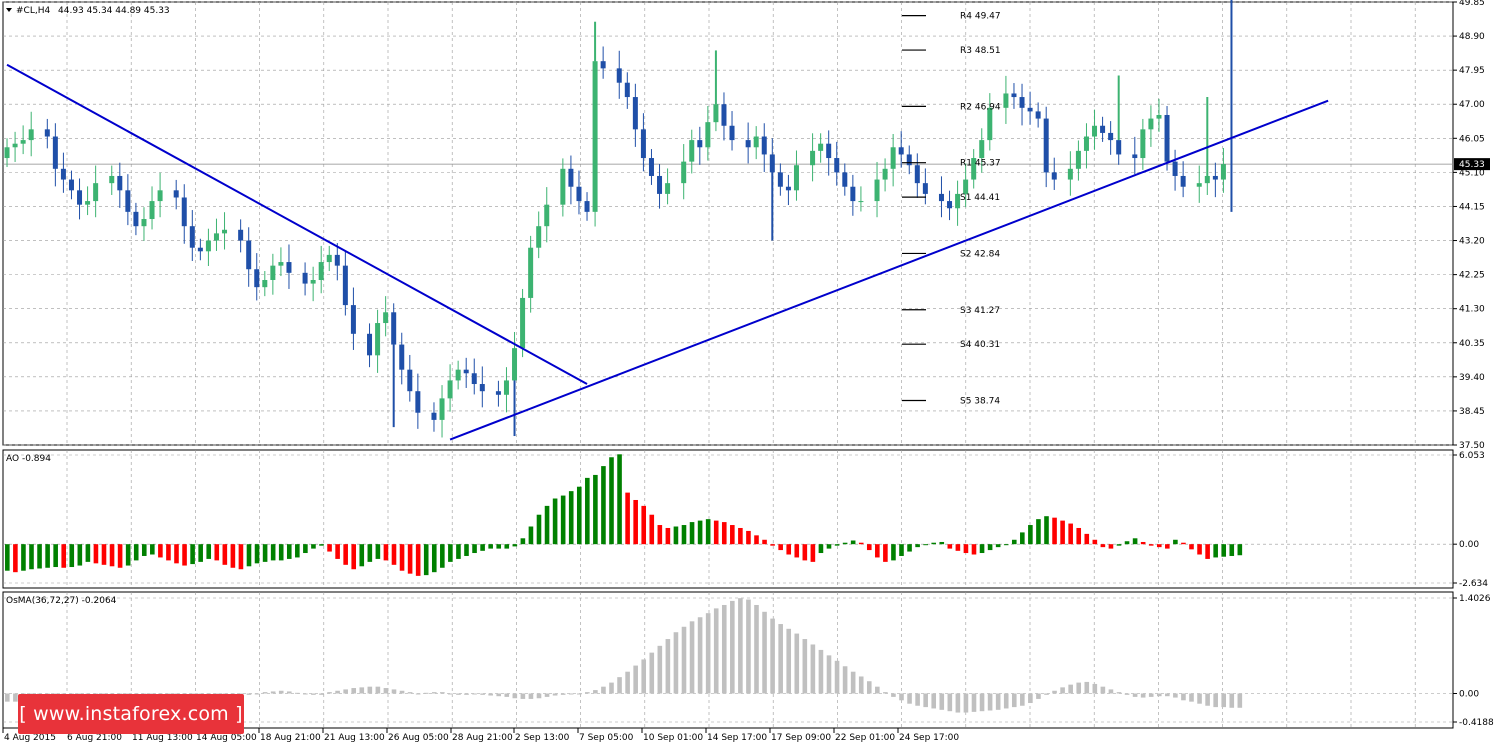  Describe the element at coordinates (290, 738) in the screenshot. I see `x-tick-label: 18 Aug 21:00` at that location.